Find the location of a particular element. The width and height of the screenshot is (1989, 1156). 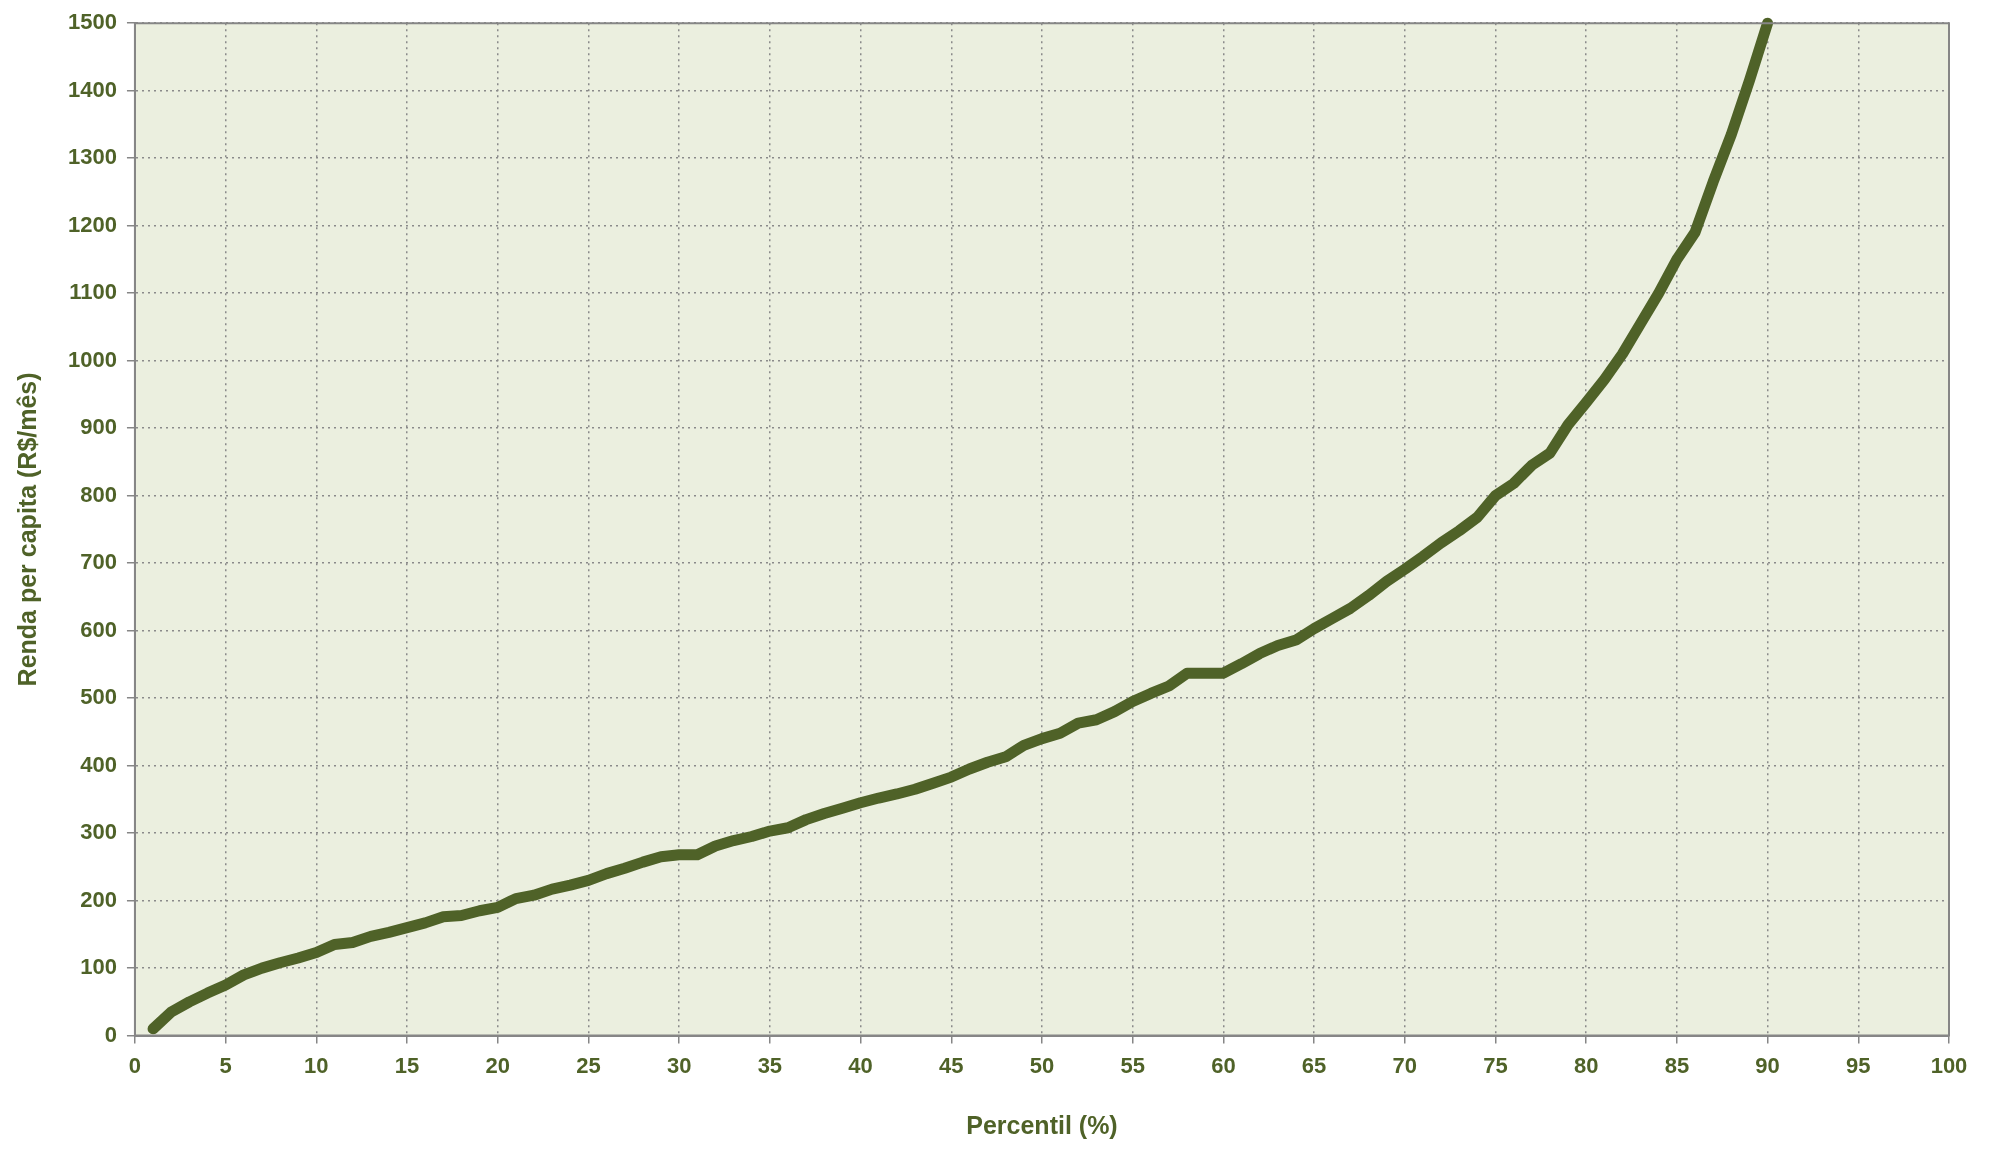

y-tick-label: 1100 is located at coordinates (93, 292).